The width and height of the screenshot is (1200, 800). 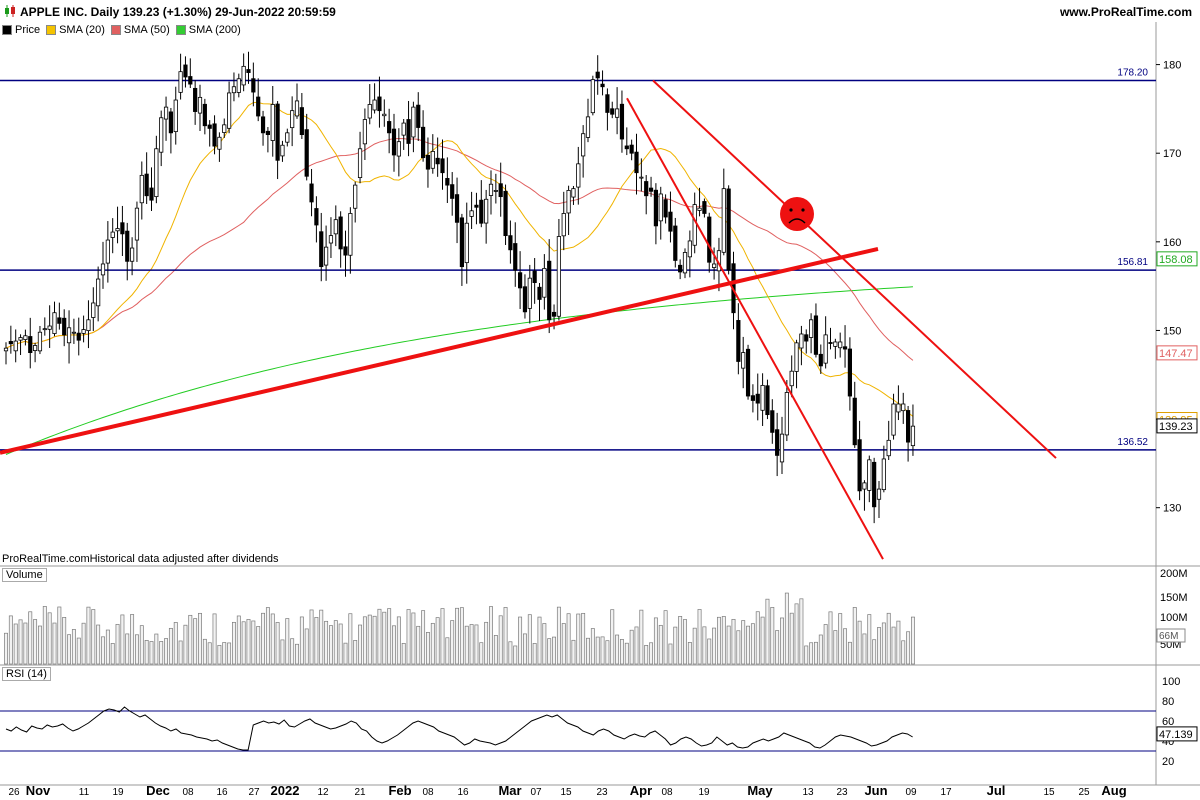 What do you see at coordinates (21, 30) in the screenshot?
I see `legend-item-price: Price` at bounding box center [21, 30].